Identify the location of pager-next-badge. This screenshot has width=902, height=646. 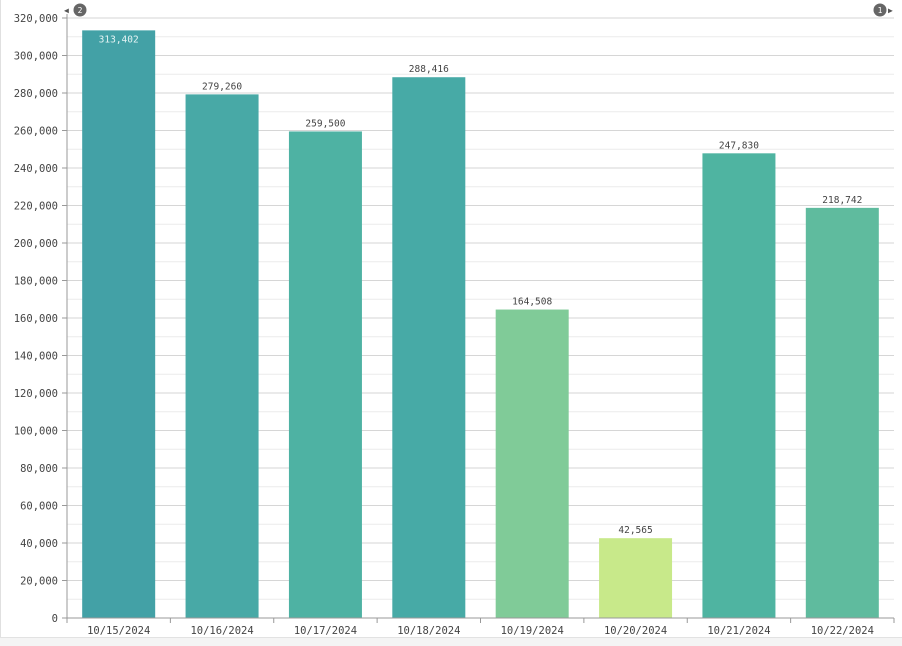
(880, 10).